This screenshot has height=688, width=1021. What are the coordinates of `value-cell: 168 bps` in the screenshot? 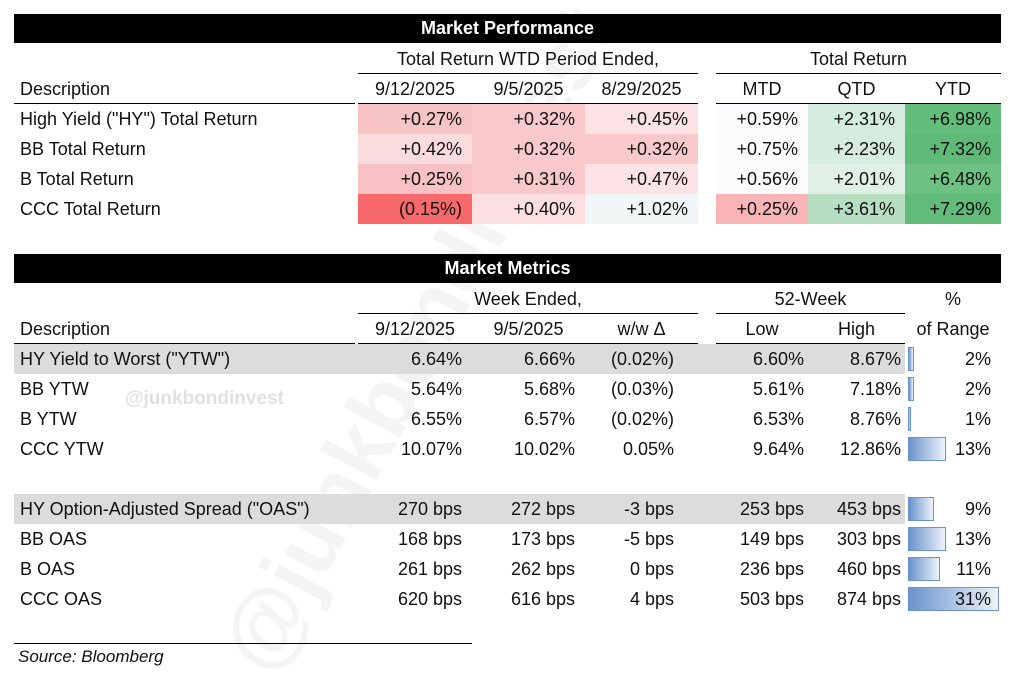 It's located at (429, 539).